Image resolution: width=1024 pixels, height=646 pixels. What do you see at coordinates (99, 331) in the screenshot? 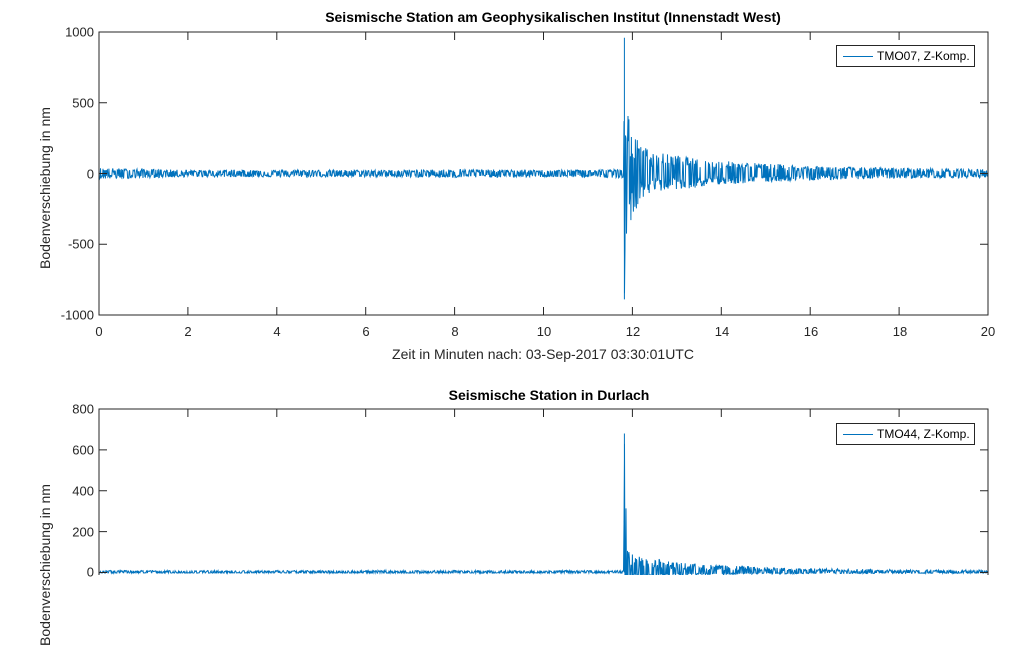
I see `plot1-xtick: 0` at bounding box center [99, 331].